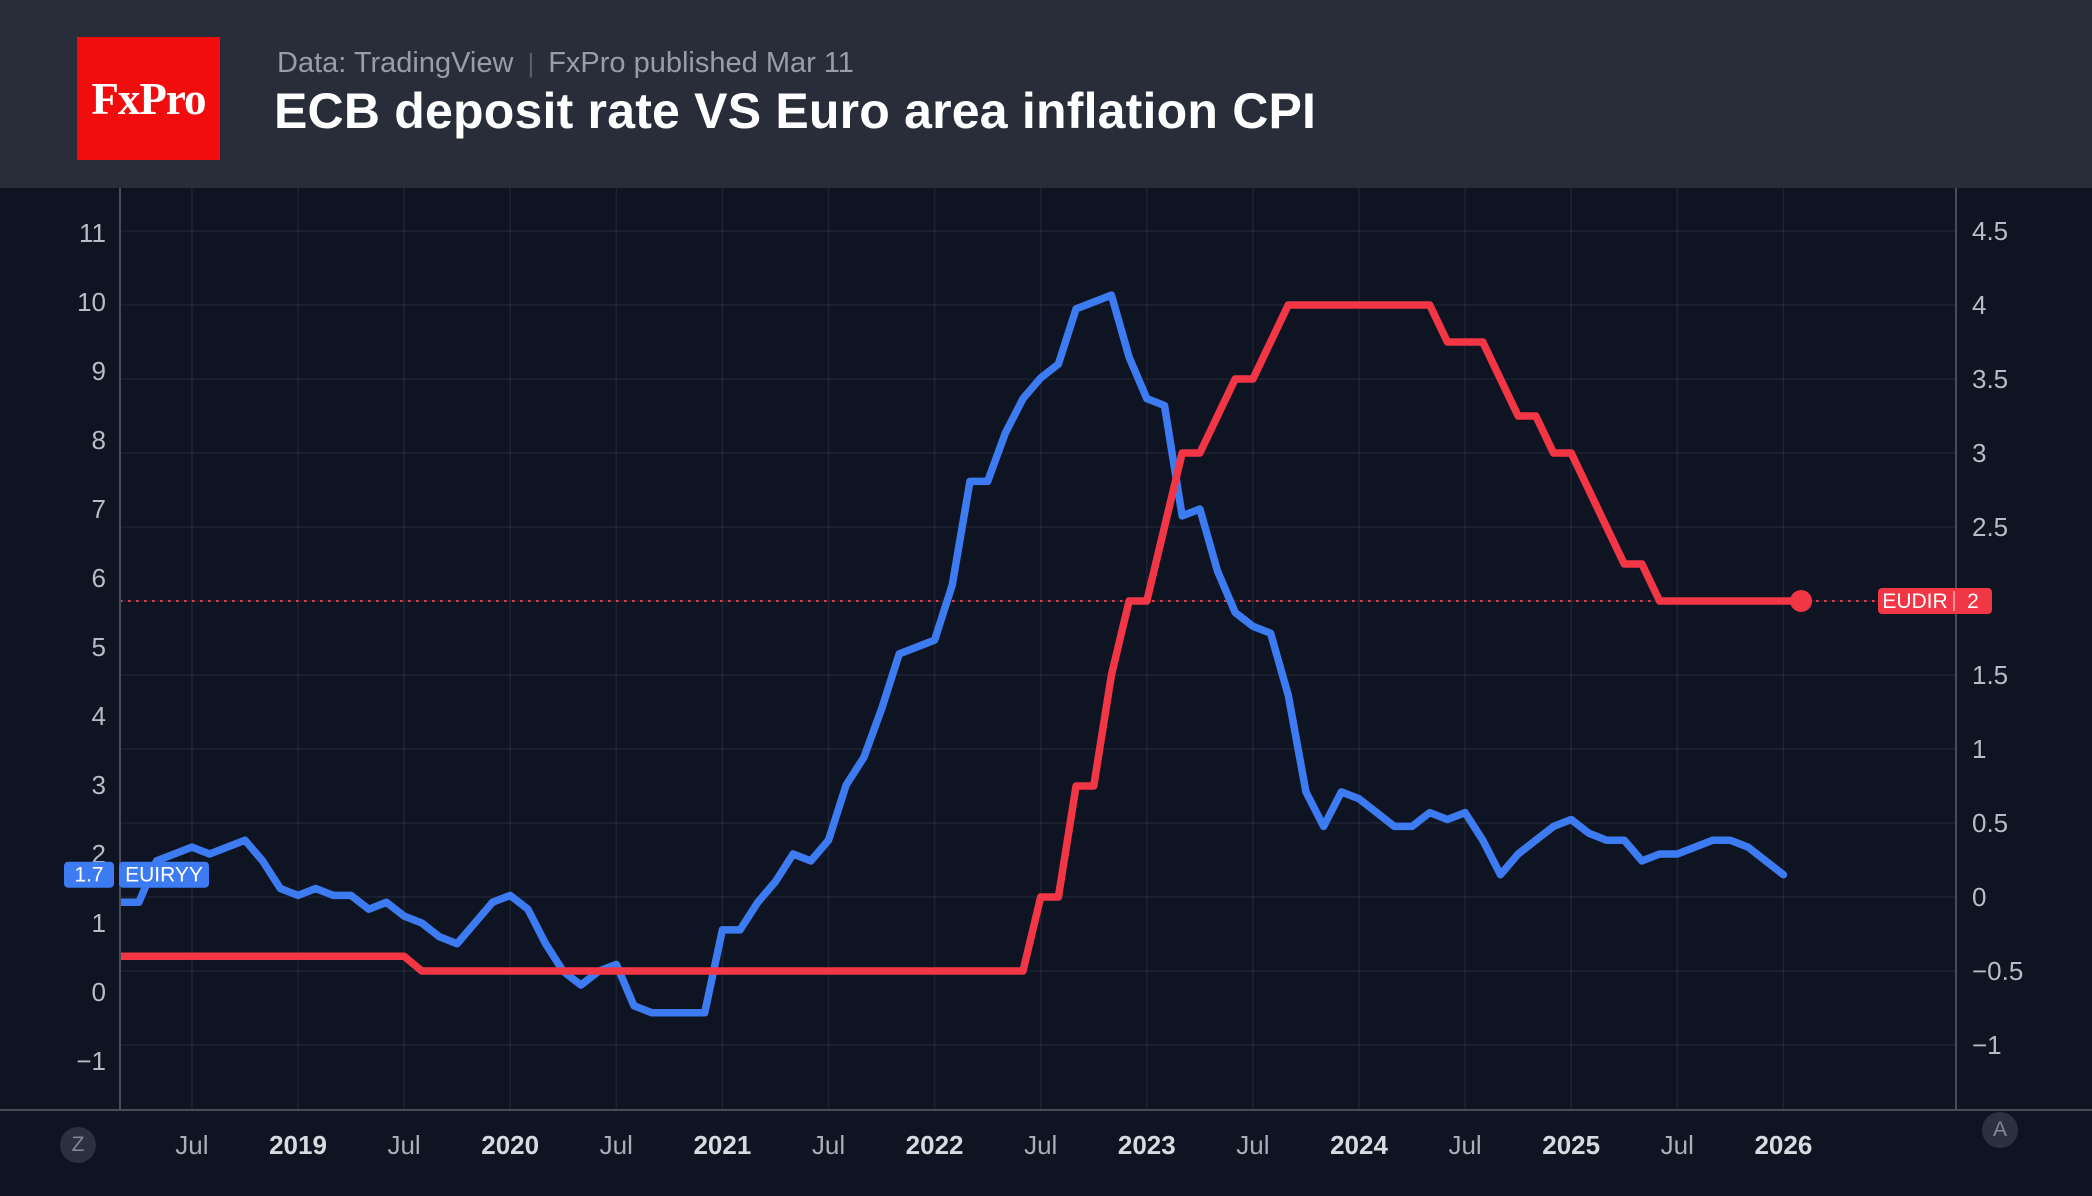 The image size is (2092, 1196). What do you see at coordinates (1571, 1145) in the screenshot?
I see `svg-text: 2025` at bounding box center [1571, 1145].